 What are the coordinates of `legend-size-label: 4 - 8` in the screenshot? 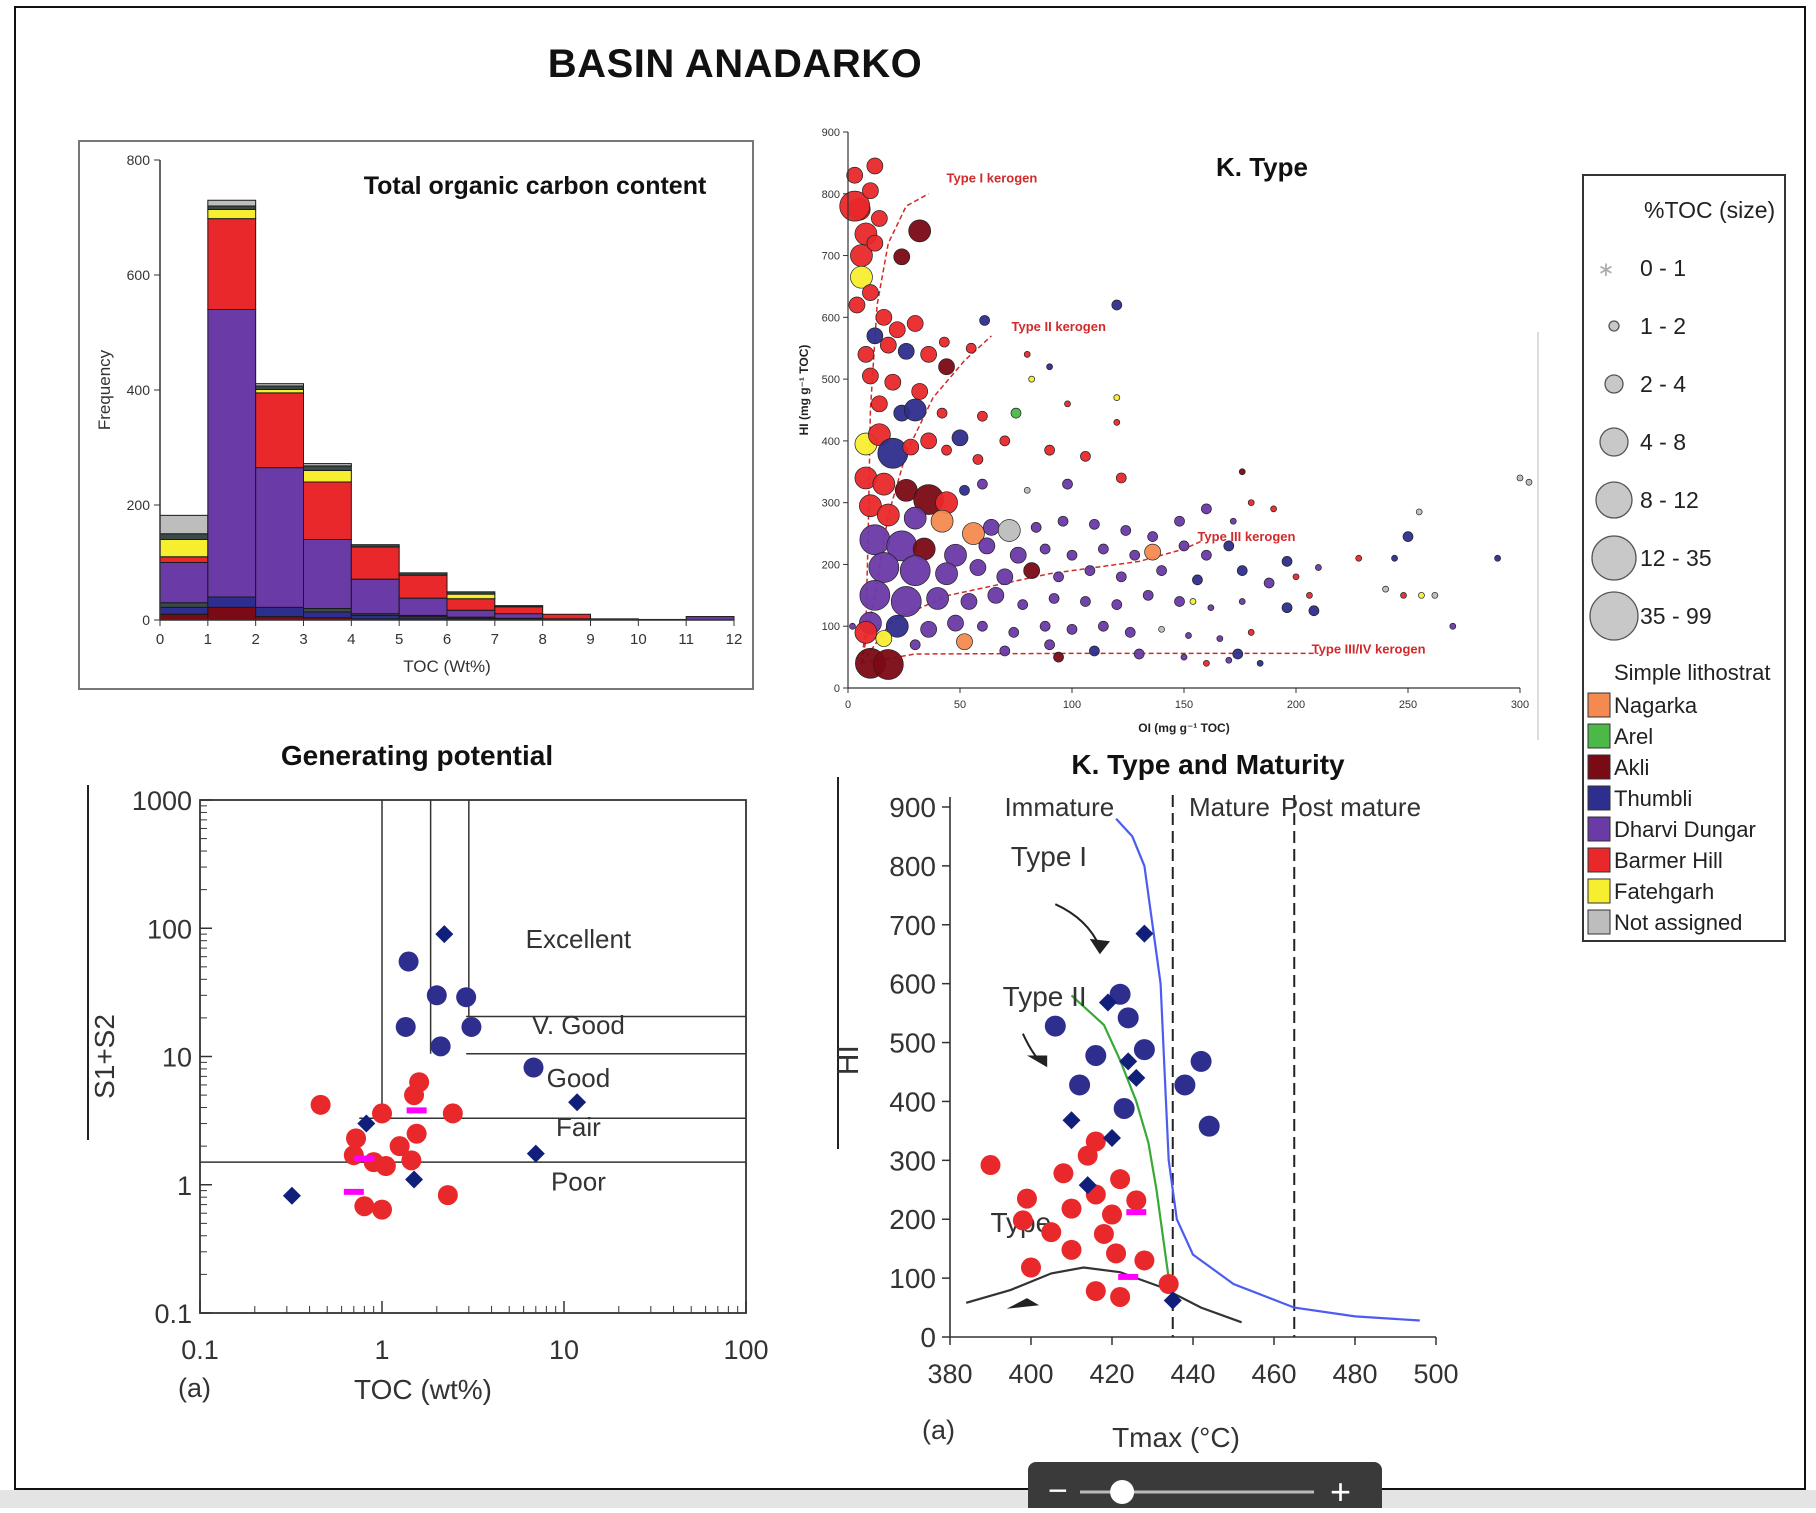 It's located at (1663, 442).